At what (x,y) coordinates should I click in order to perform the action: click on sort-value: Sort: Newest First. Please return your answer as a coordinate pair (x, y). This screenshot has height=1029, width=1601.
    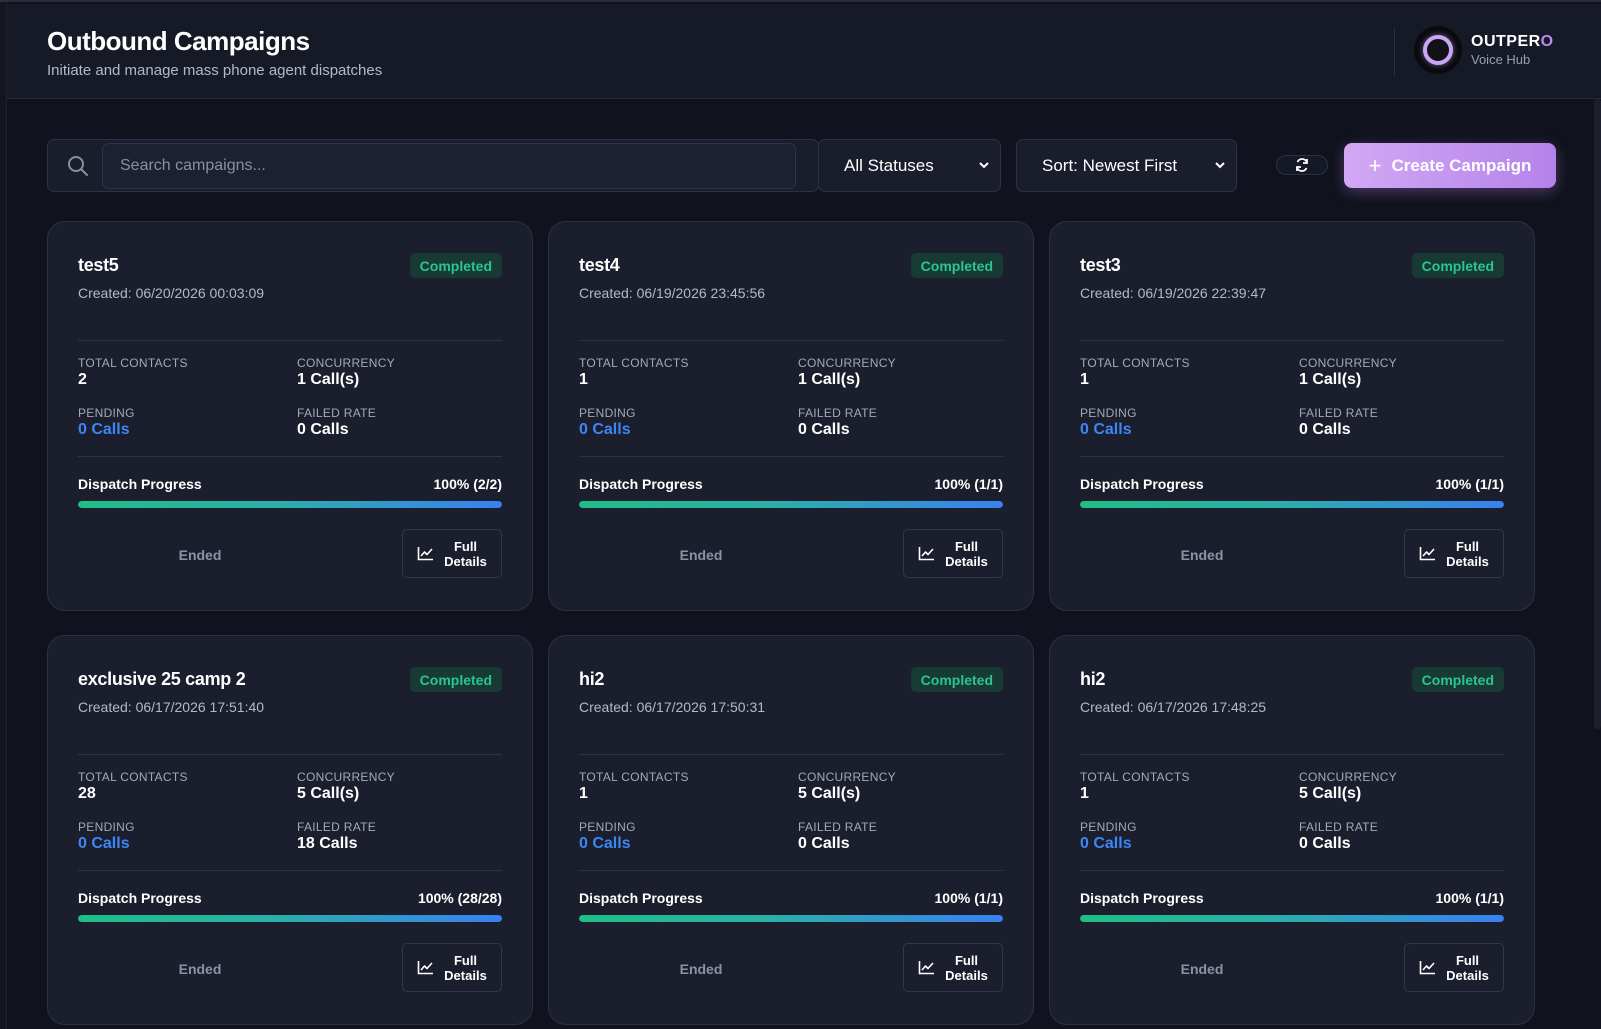
    Looking at the image, I should click on (1110, 165).